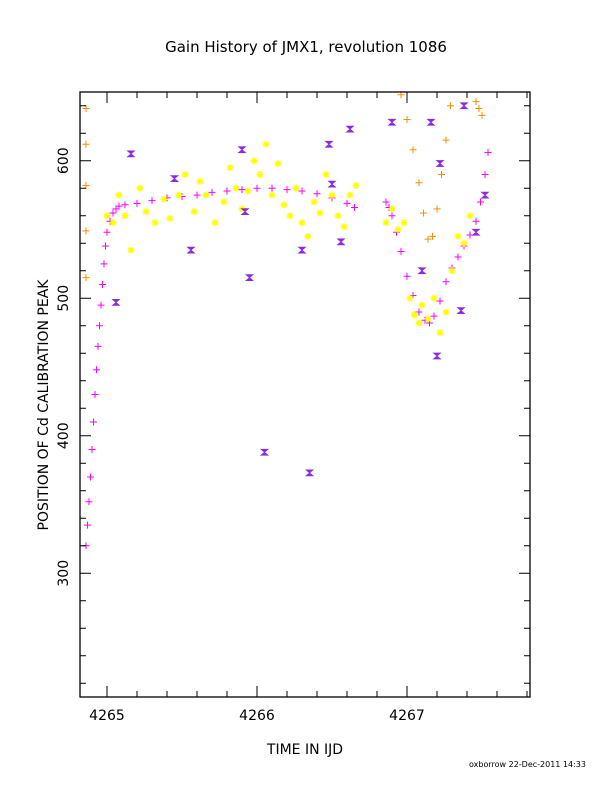  I want to click on y-tick-label: 300, so click(64, 573).